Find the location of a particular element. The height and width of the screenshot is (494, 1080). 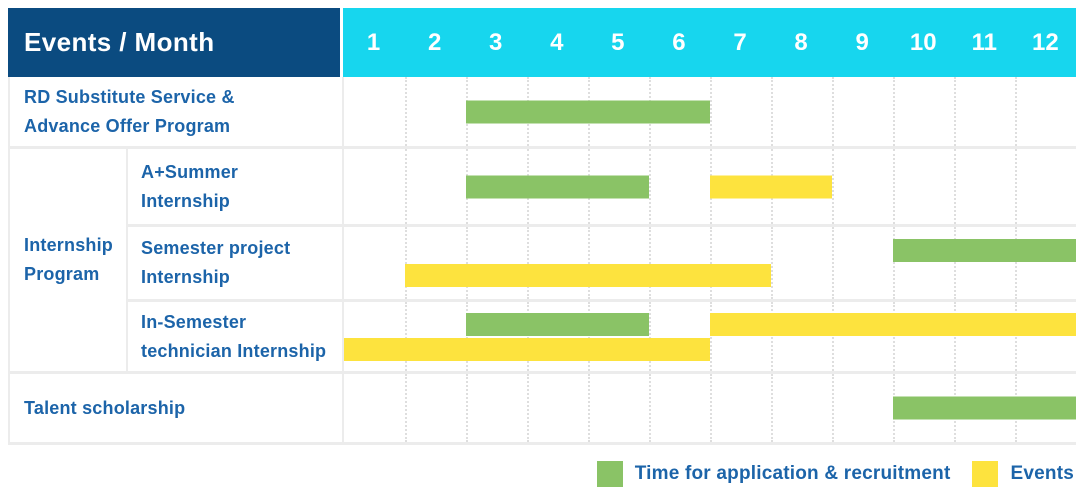

legend-item-events: Events is located at coordinates (1023, 474).